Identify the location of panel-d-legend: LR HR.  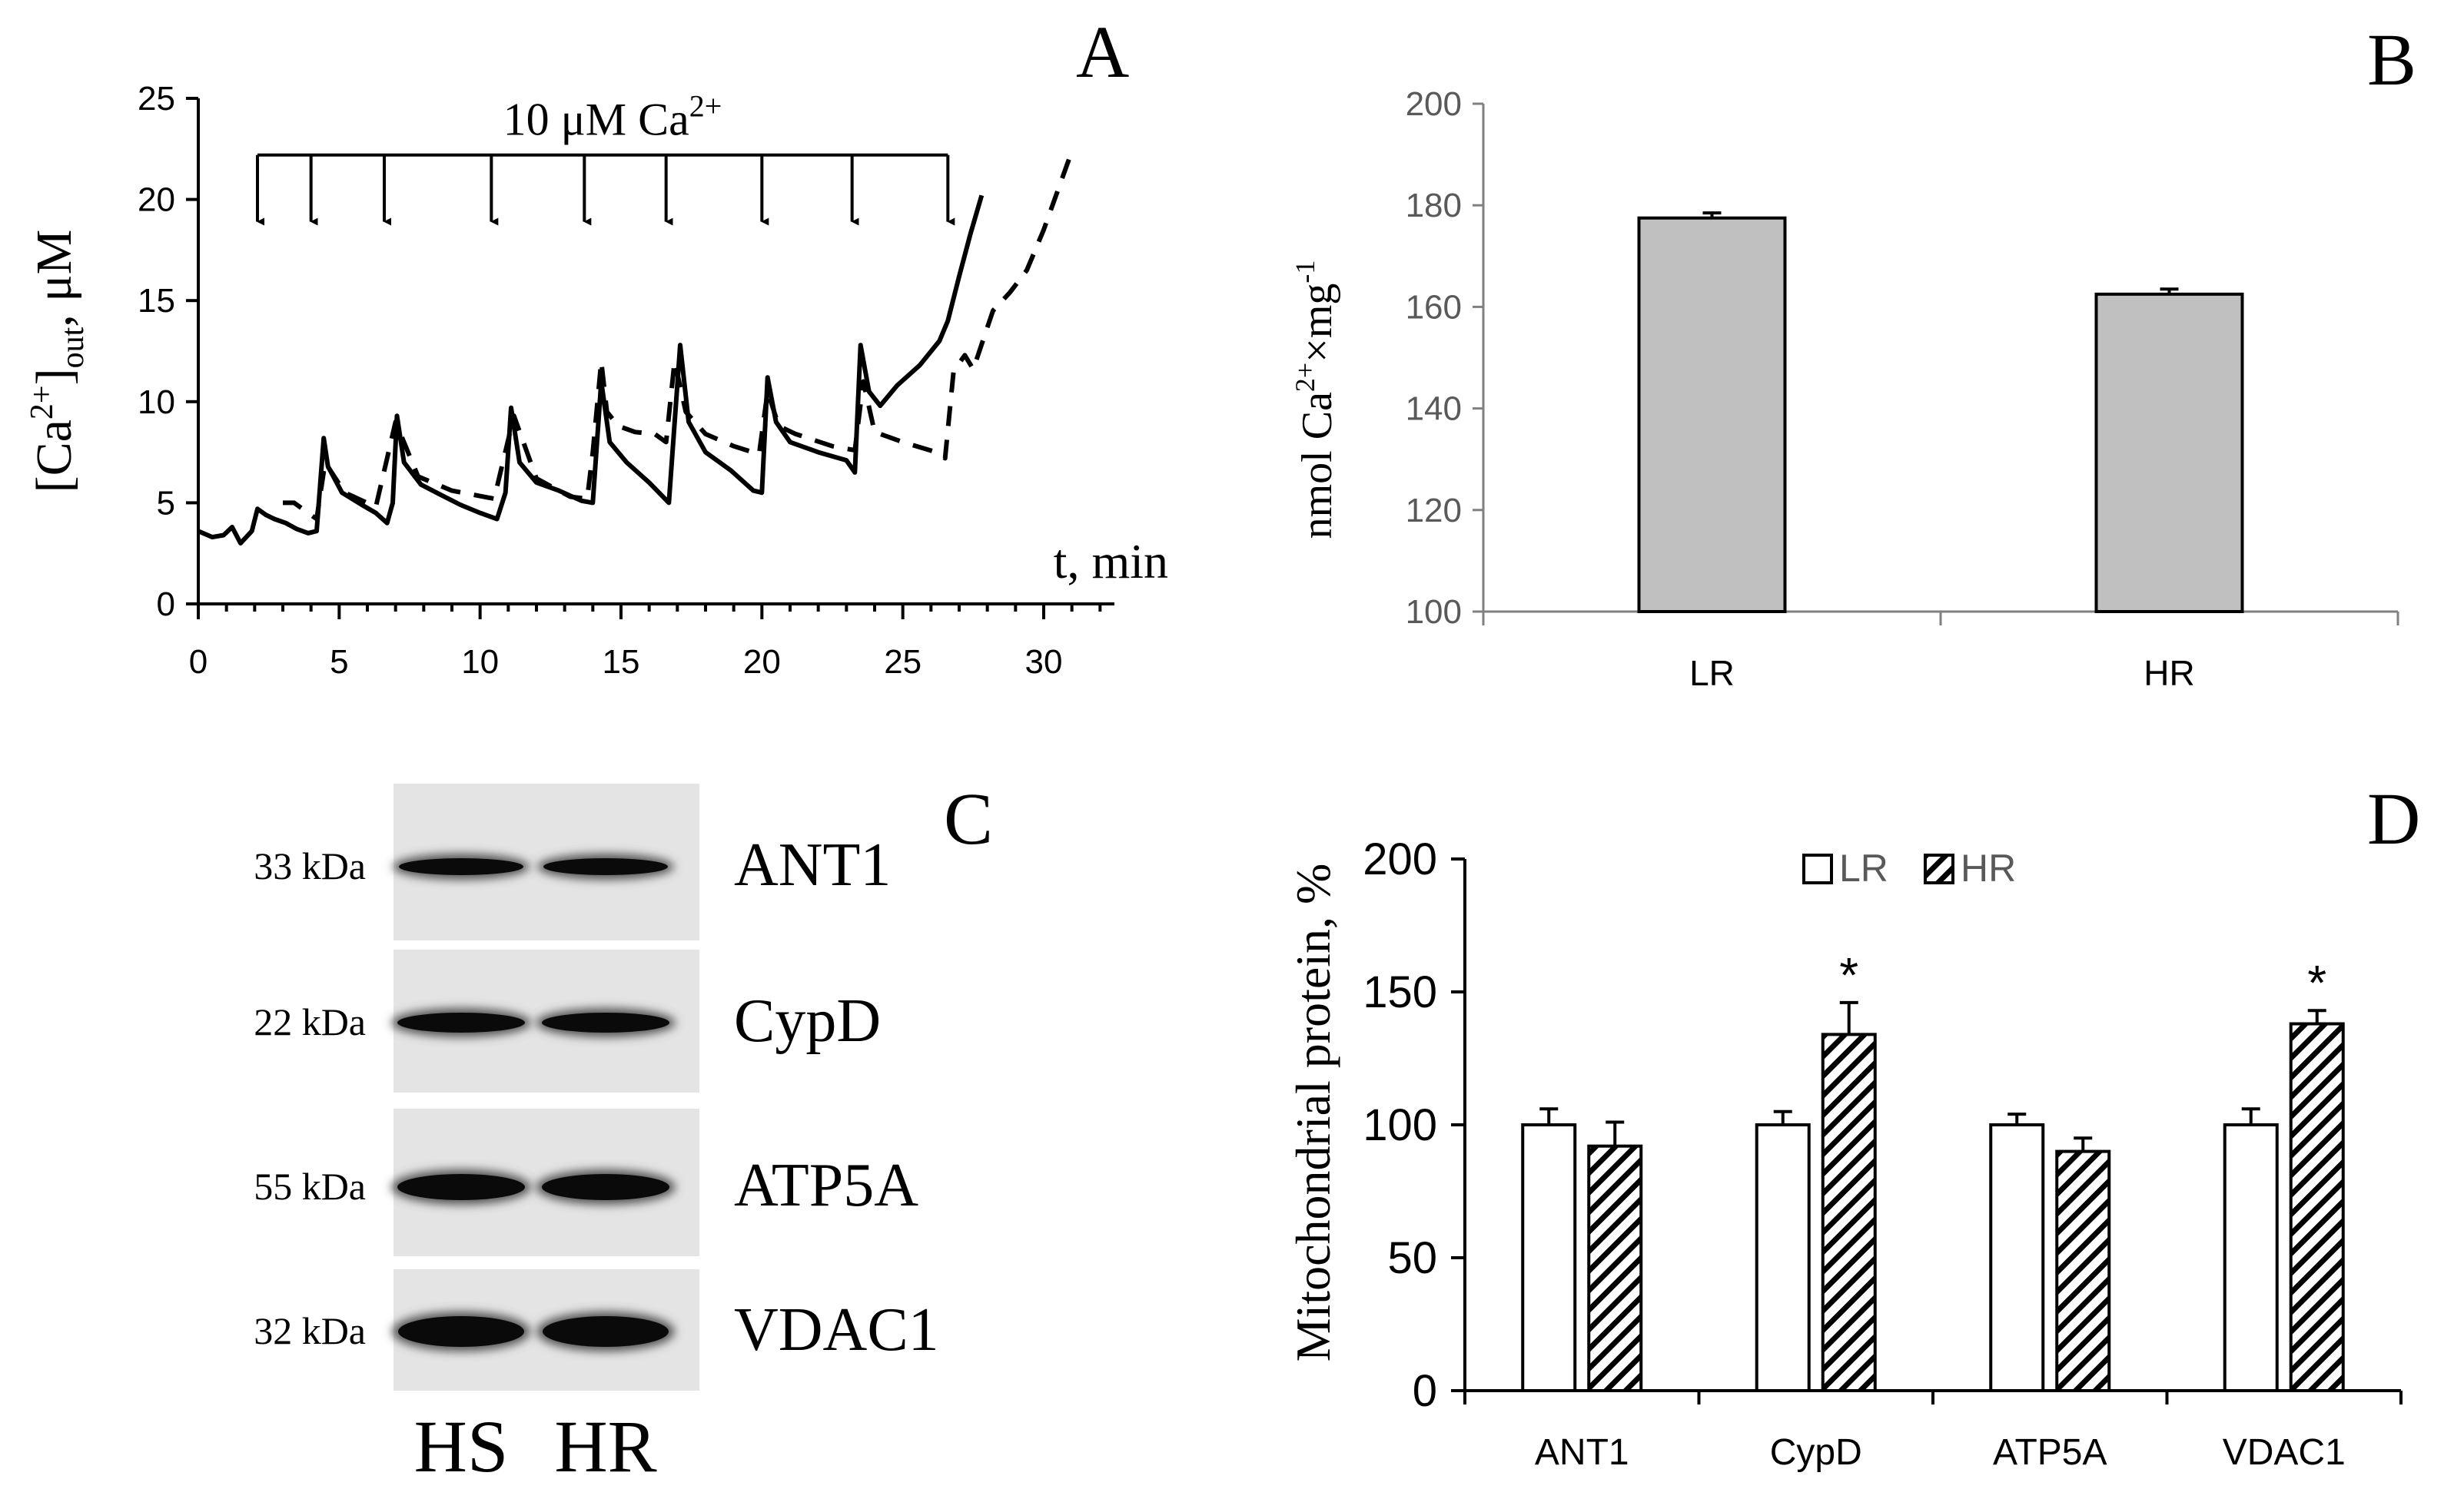
(1909, 868).